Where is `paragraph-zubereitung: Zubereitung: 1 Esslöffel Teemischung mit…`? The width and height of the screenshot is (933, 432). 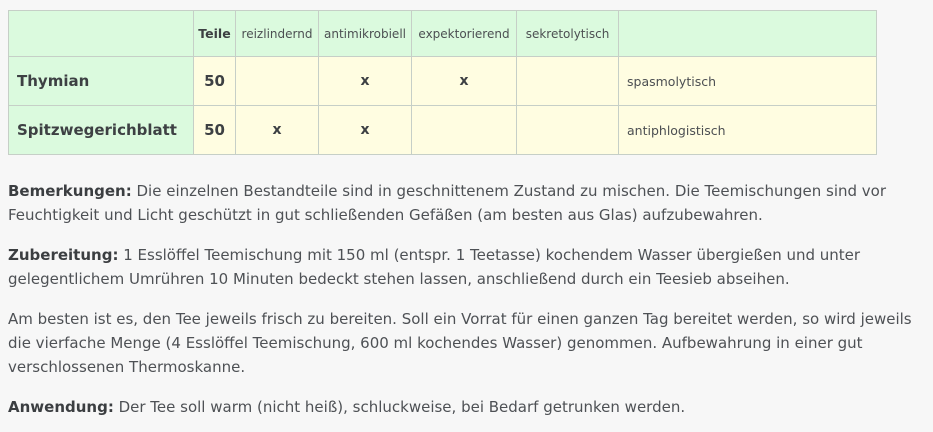 paragraph-zubereitung: Zubereitung: 1 Esslöffel Teemischung mit… is located at coordinates (466, 267).